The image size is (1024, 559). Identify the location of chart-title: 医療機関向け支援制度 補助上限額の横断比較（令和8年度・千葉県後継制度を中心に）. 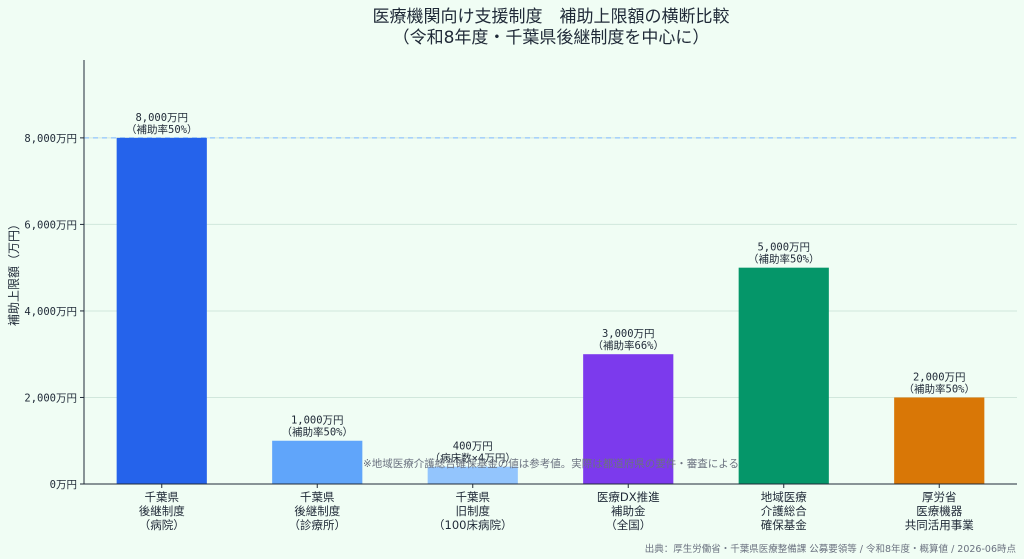
(551, 27).